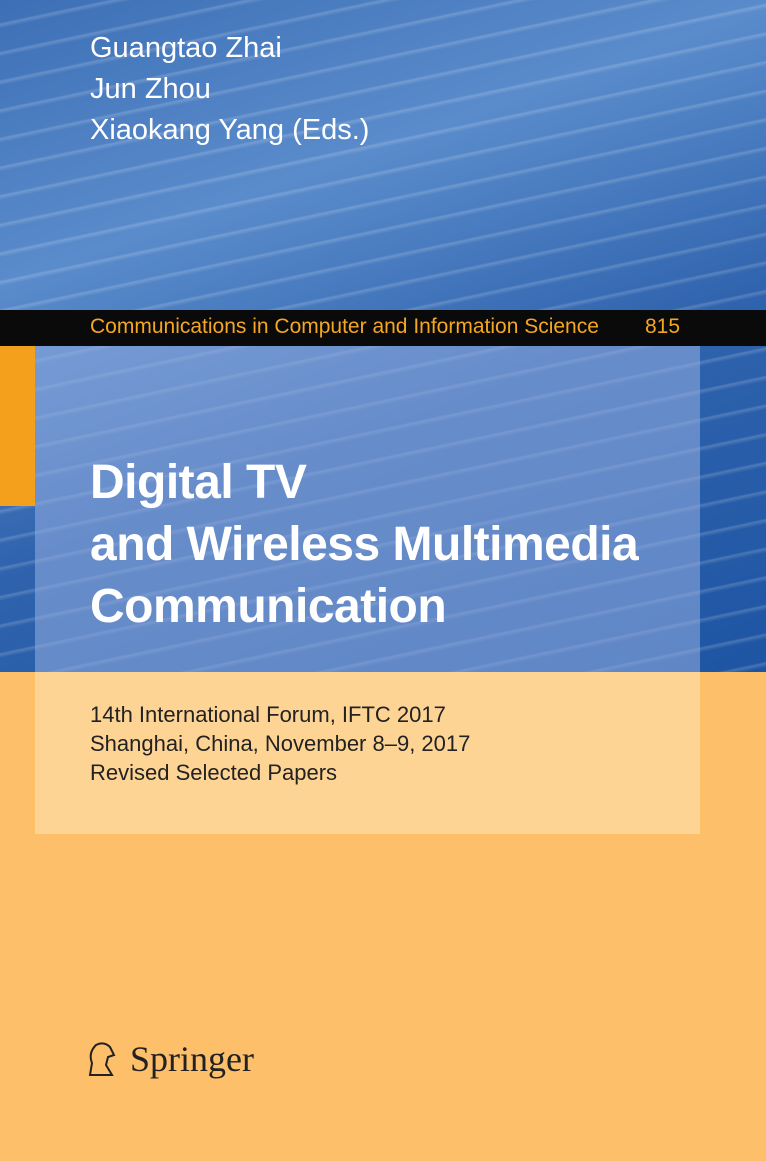 The image size is (766, 1161). I want to click on author: Xiaokang Yang (Eds.), so click(230, 130).